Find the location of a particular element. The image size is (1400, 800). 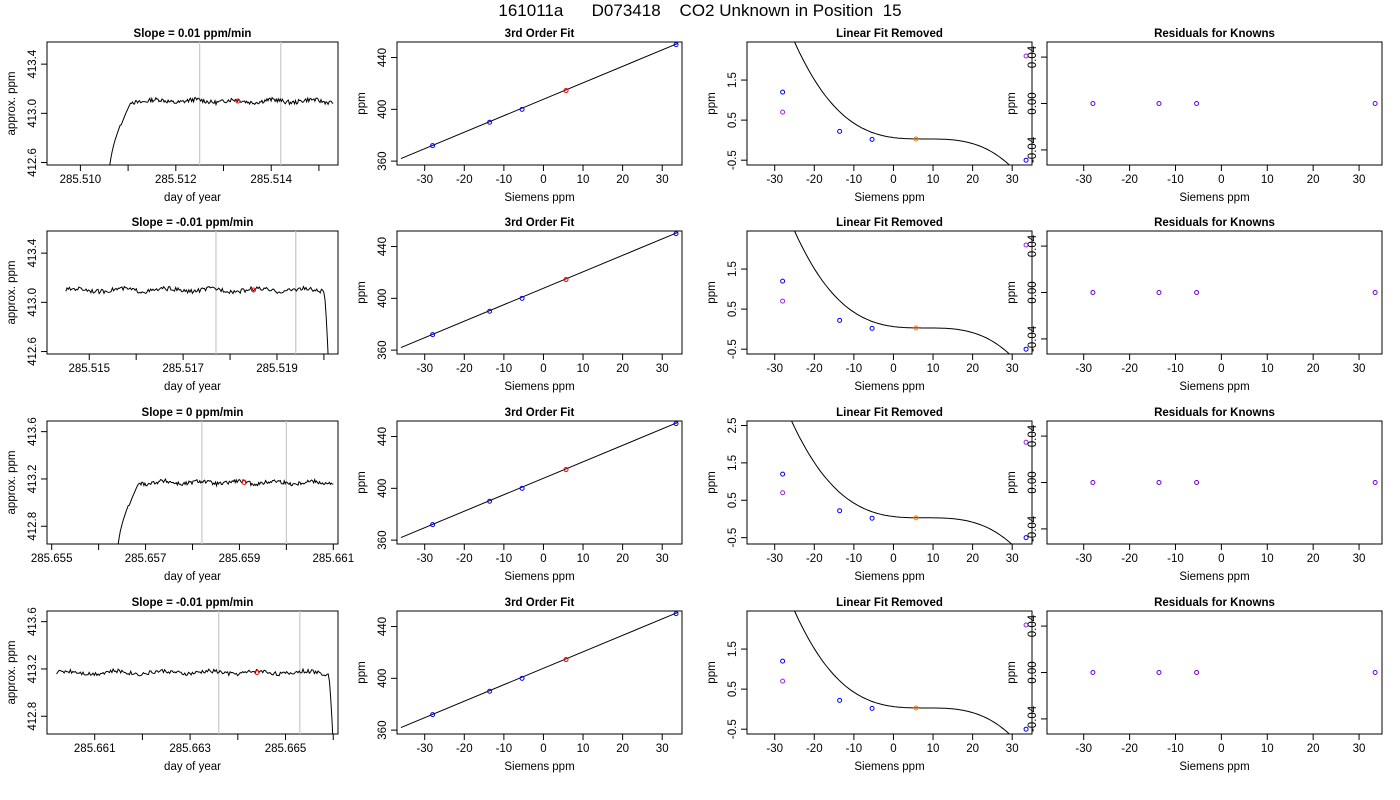

y-tick-label: 0.00 is located at coordinates (1033, 482).